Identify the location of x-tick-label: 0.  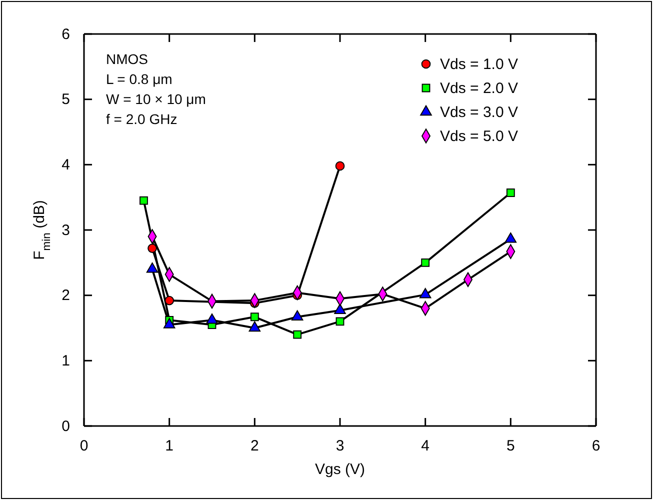
(84, 446).